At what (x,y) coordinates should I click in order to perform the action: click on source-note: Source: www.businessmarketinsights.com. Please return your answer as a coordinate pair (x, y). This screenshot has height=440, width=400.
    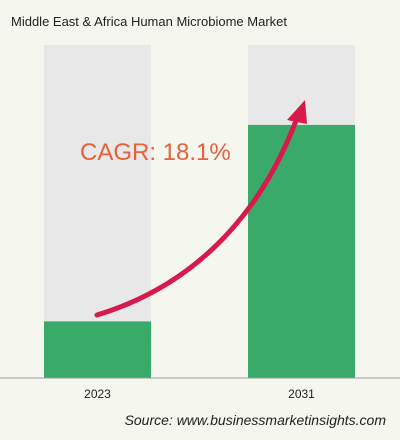
    Looking at the image, I should click on (255, 420).